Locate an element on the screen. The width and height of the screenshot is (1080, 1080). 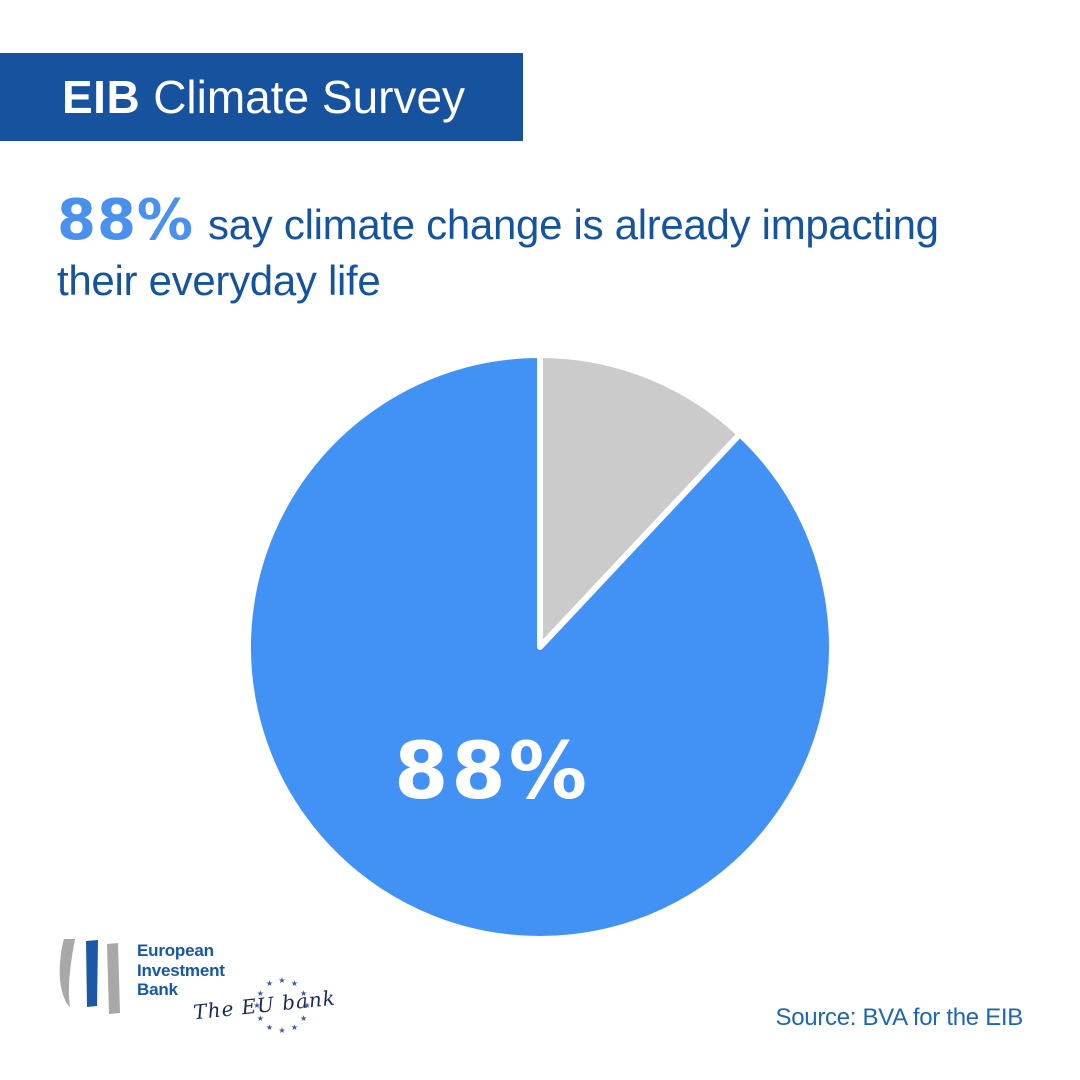
source-text: Source: BVA for the EIB is located at coordinates (899, 1017).